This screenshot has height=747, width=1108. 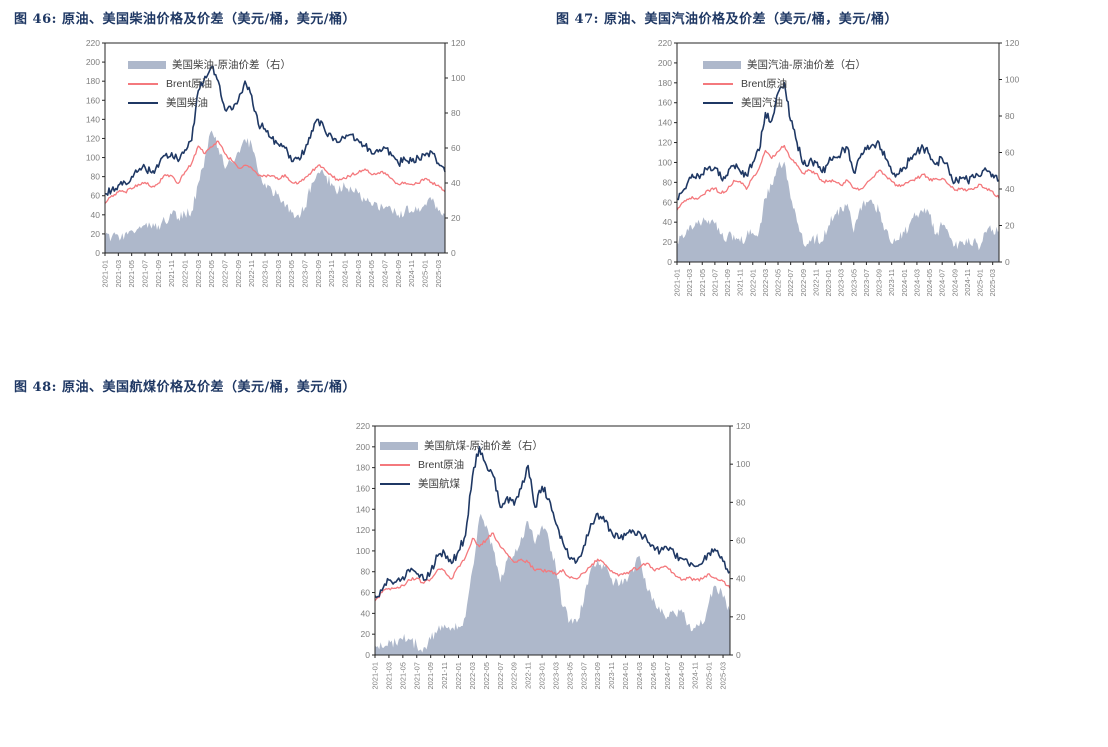 I want to click on brent-line-swatch-icon, so click(x=143, y=83).